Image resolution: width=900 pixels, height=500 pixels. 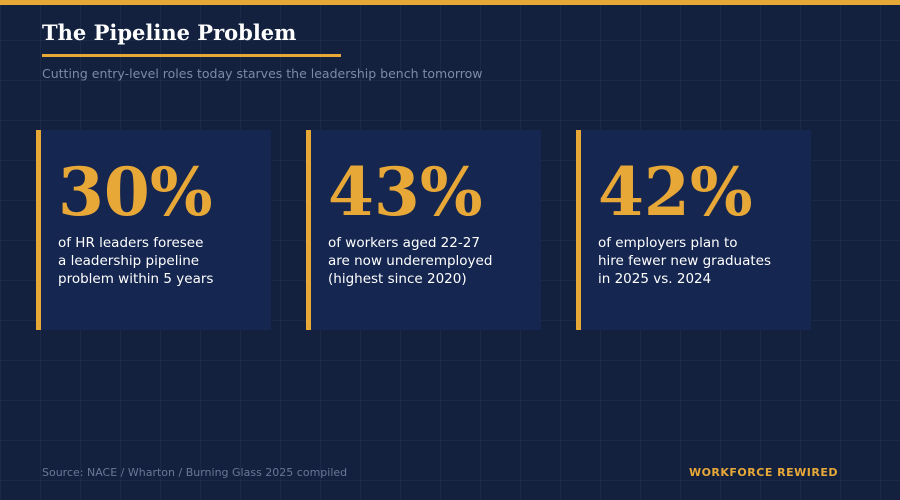 What do you see at coordinates (675, 192) in the screenshot?
I see `stat-value: 42%` at bounding box center [675, 192].